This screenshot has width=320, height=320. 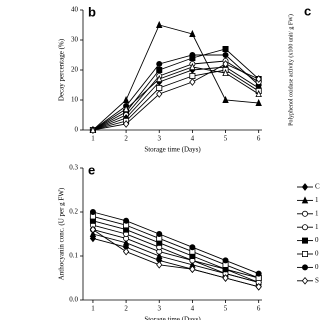 I want to click on legend-label: C, so click(x=317, y=187).